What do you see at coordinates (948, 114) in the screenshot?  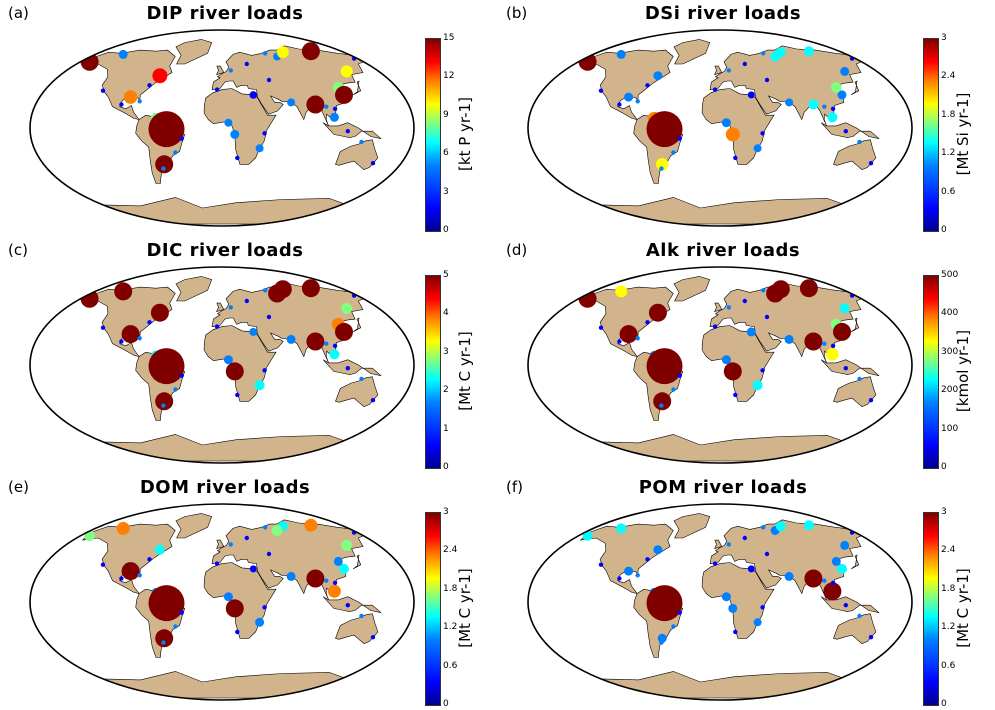 I see `colorbar-tick-label: 1.8` at bounding box center [948, 114].